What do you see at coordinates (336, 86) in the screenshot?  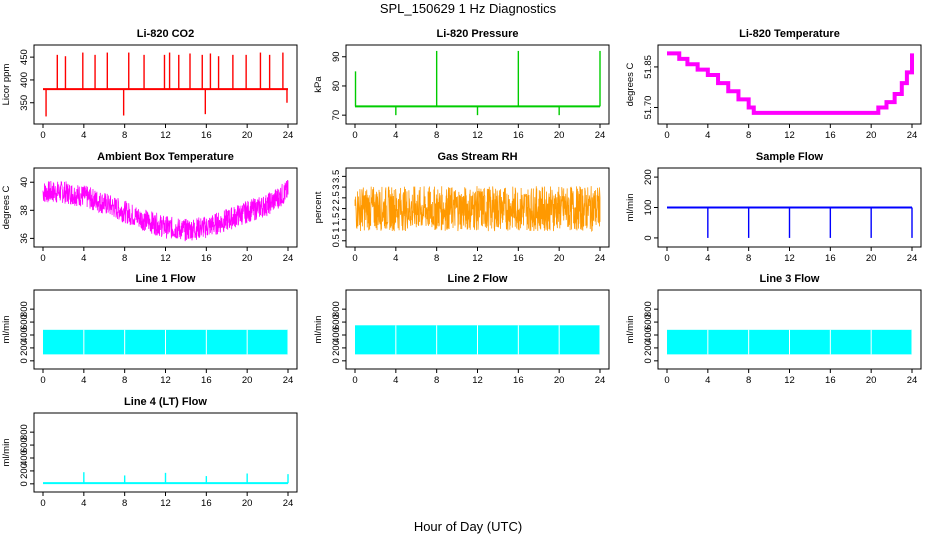 I see `y-tick-label: 80` at bounding box center [336, 86].